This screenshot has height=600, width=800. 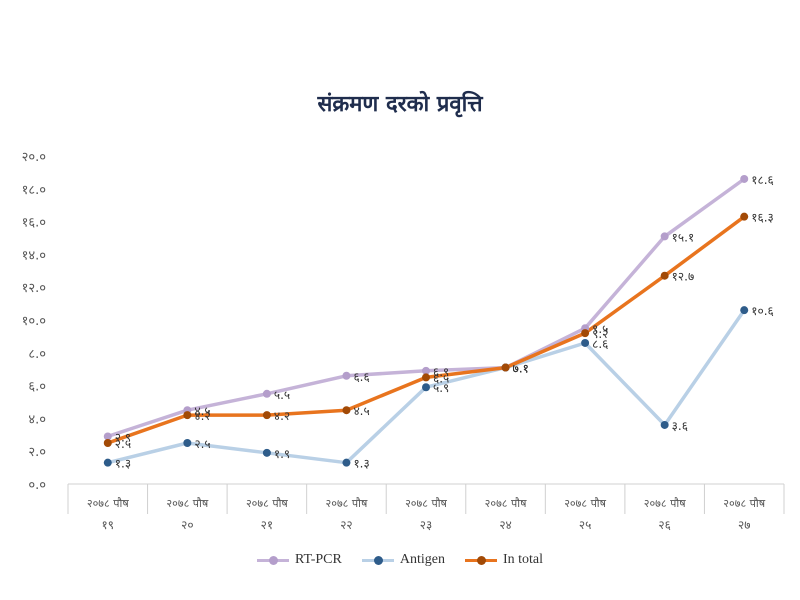 I want to click on data-label-1: २.५, so click(x=202, y=444).